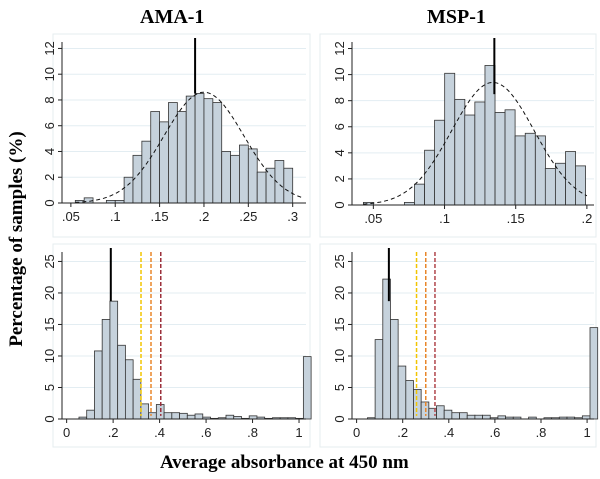 This screenshot has width=600, height=479. What do you see at coordinates (49, 387) in the screenshot?
I see `y-tick-label: 5` at bounding box center [49, 387].